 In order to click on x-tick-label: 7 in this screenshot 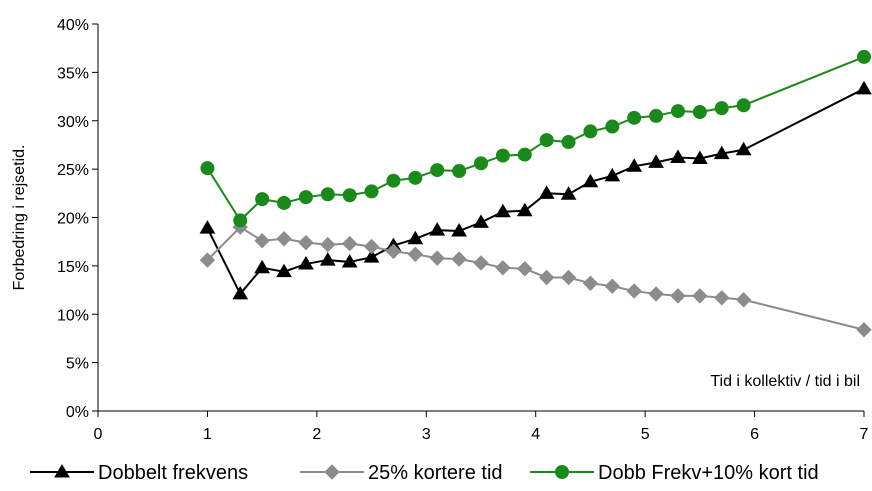, I will do `click(864, 434)`.